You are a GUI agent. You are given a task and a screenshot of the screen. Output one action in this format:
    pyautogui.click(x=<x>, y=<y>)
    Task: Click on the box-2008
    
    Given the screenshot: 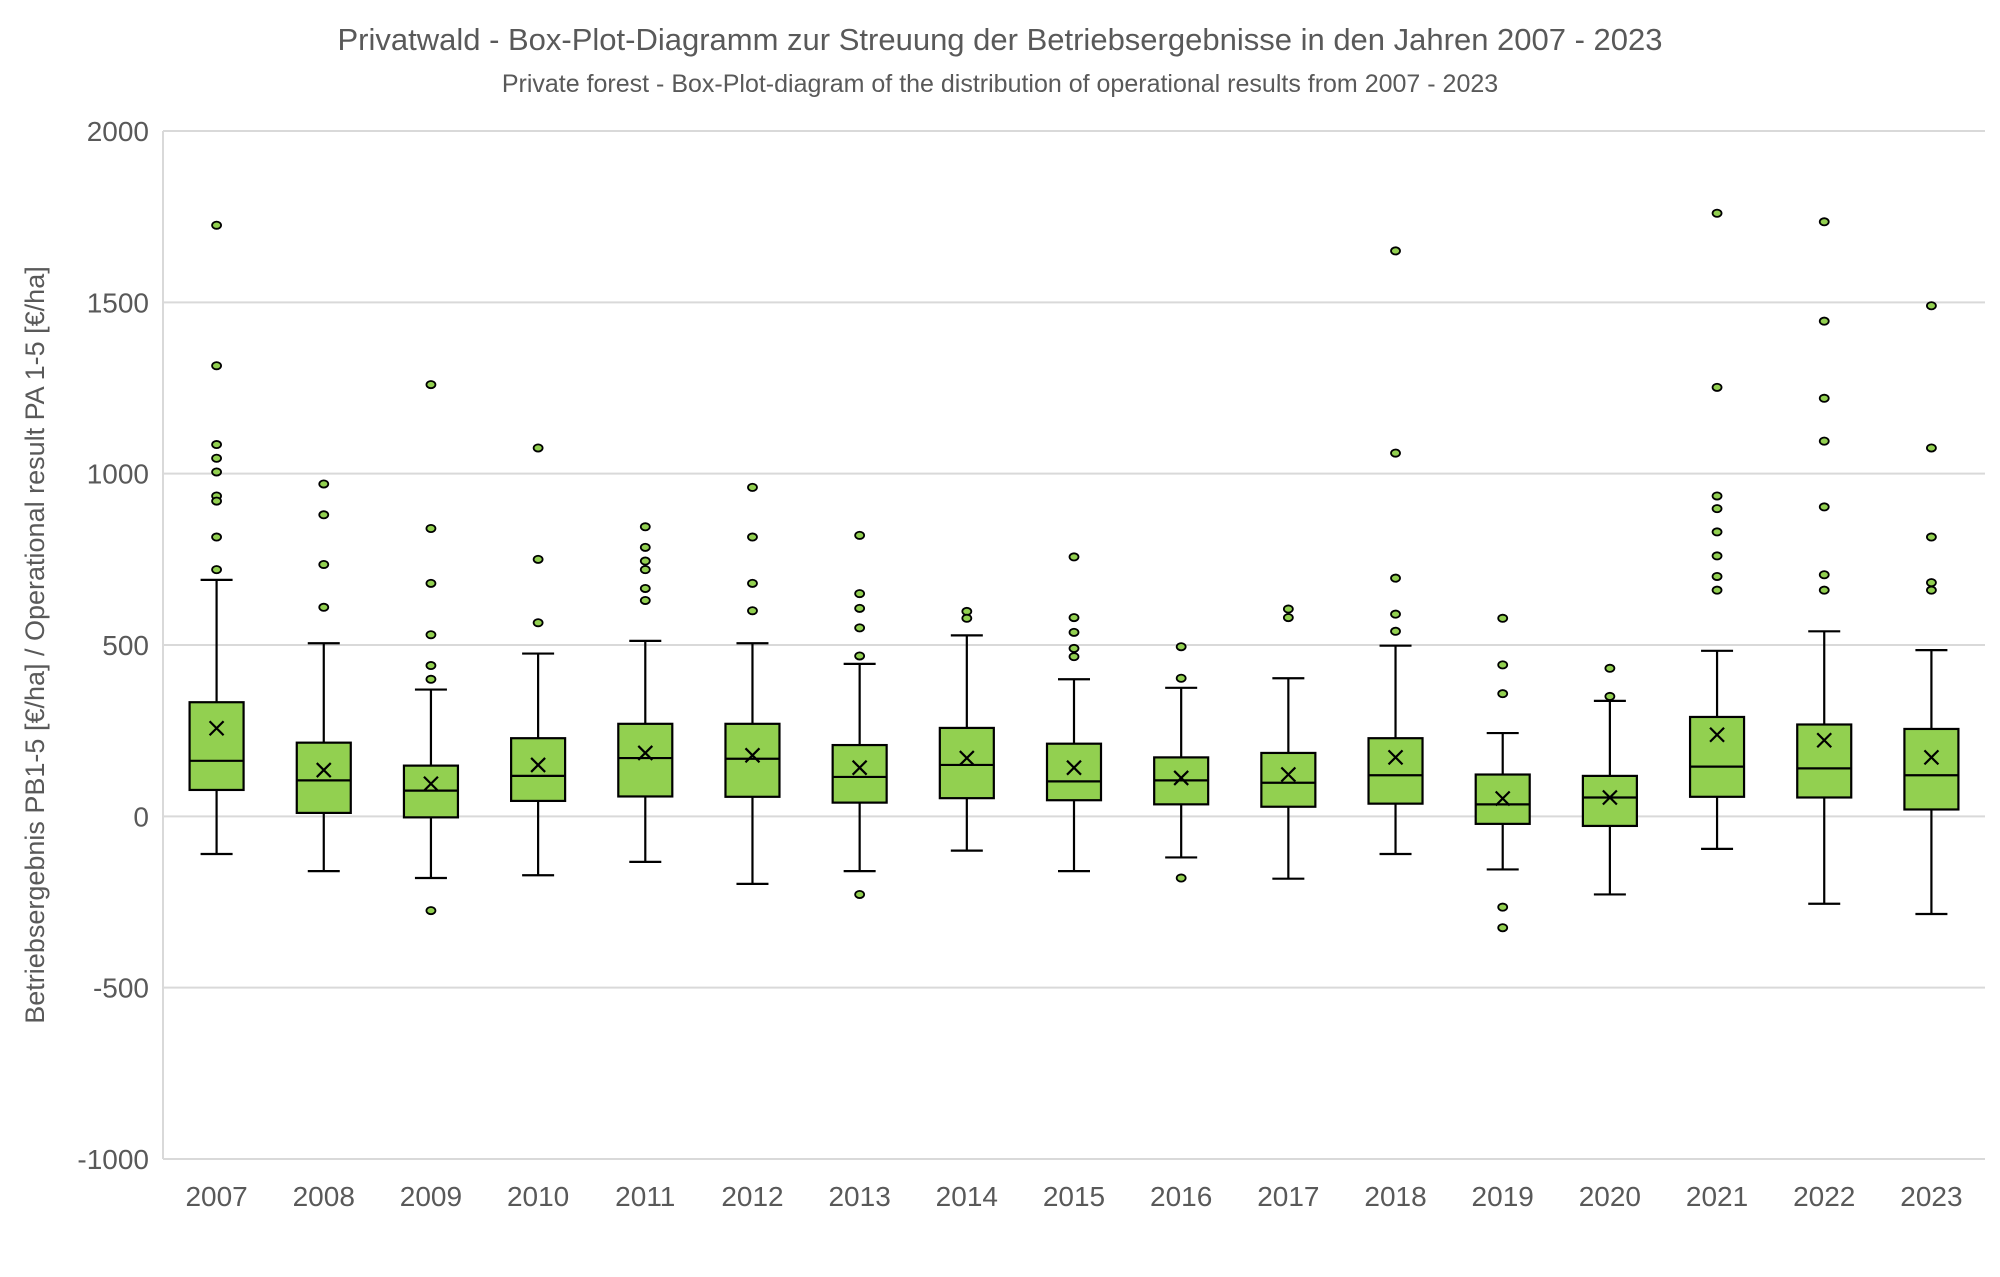 What is the action you would take?
    pyautogui.click(x=323, y=676)
    